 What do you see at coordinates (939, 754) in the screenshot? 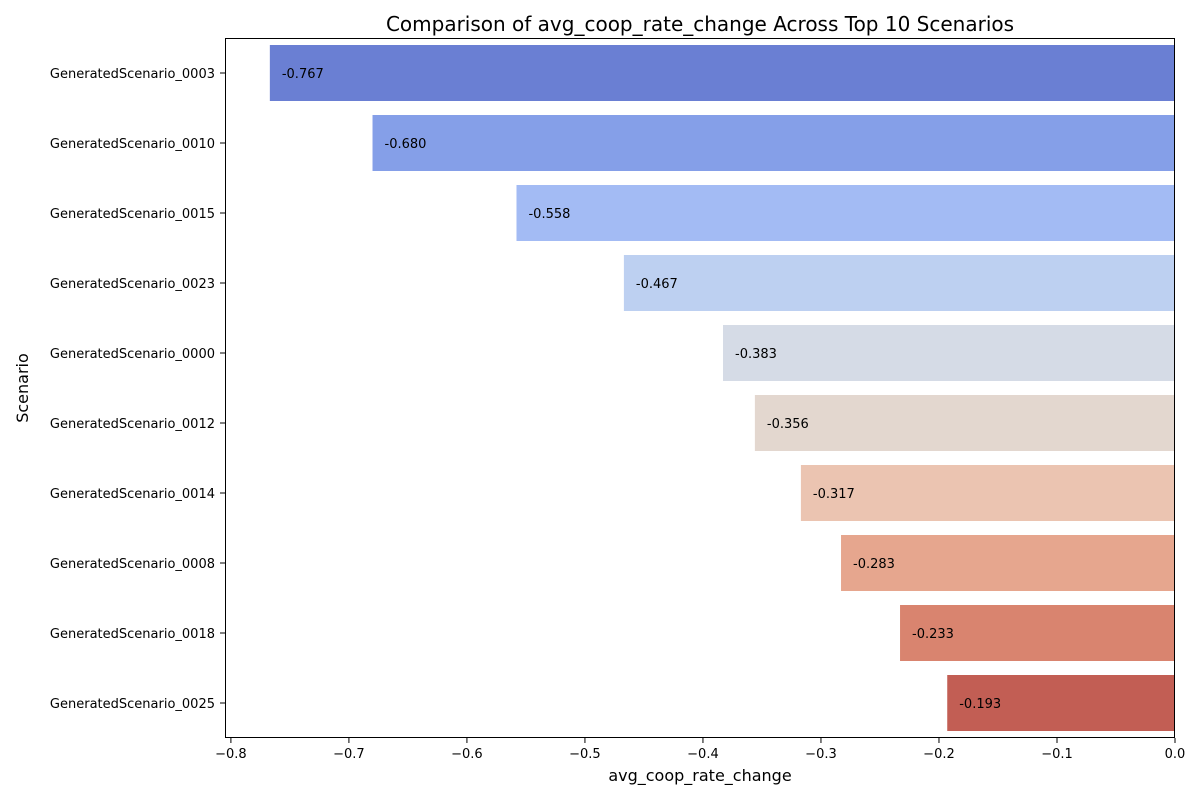
I see `x-tick-label: −0.2` at bounding box center [939, 754].